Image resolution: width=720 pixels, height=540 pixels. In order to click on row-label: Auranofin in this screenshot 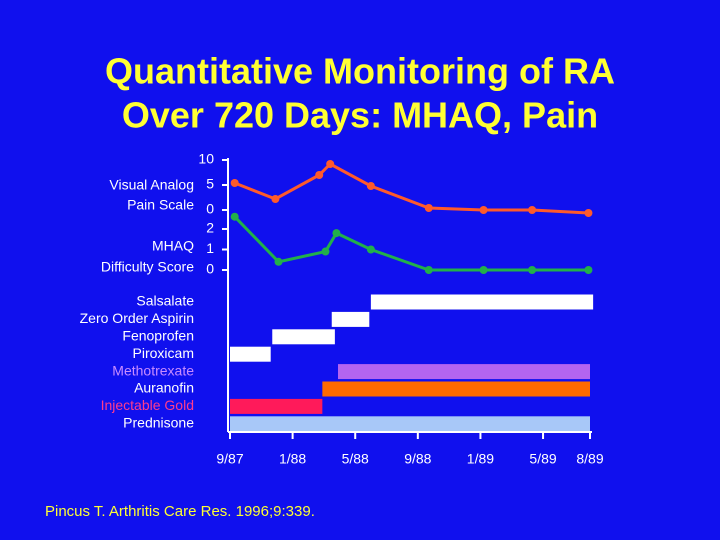, I will do `click(164, 388)`.